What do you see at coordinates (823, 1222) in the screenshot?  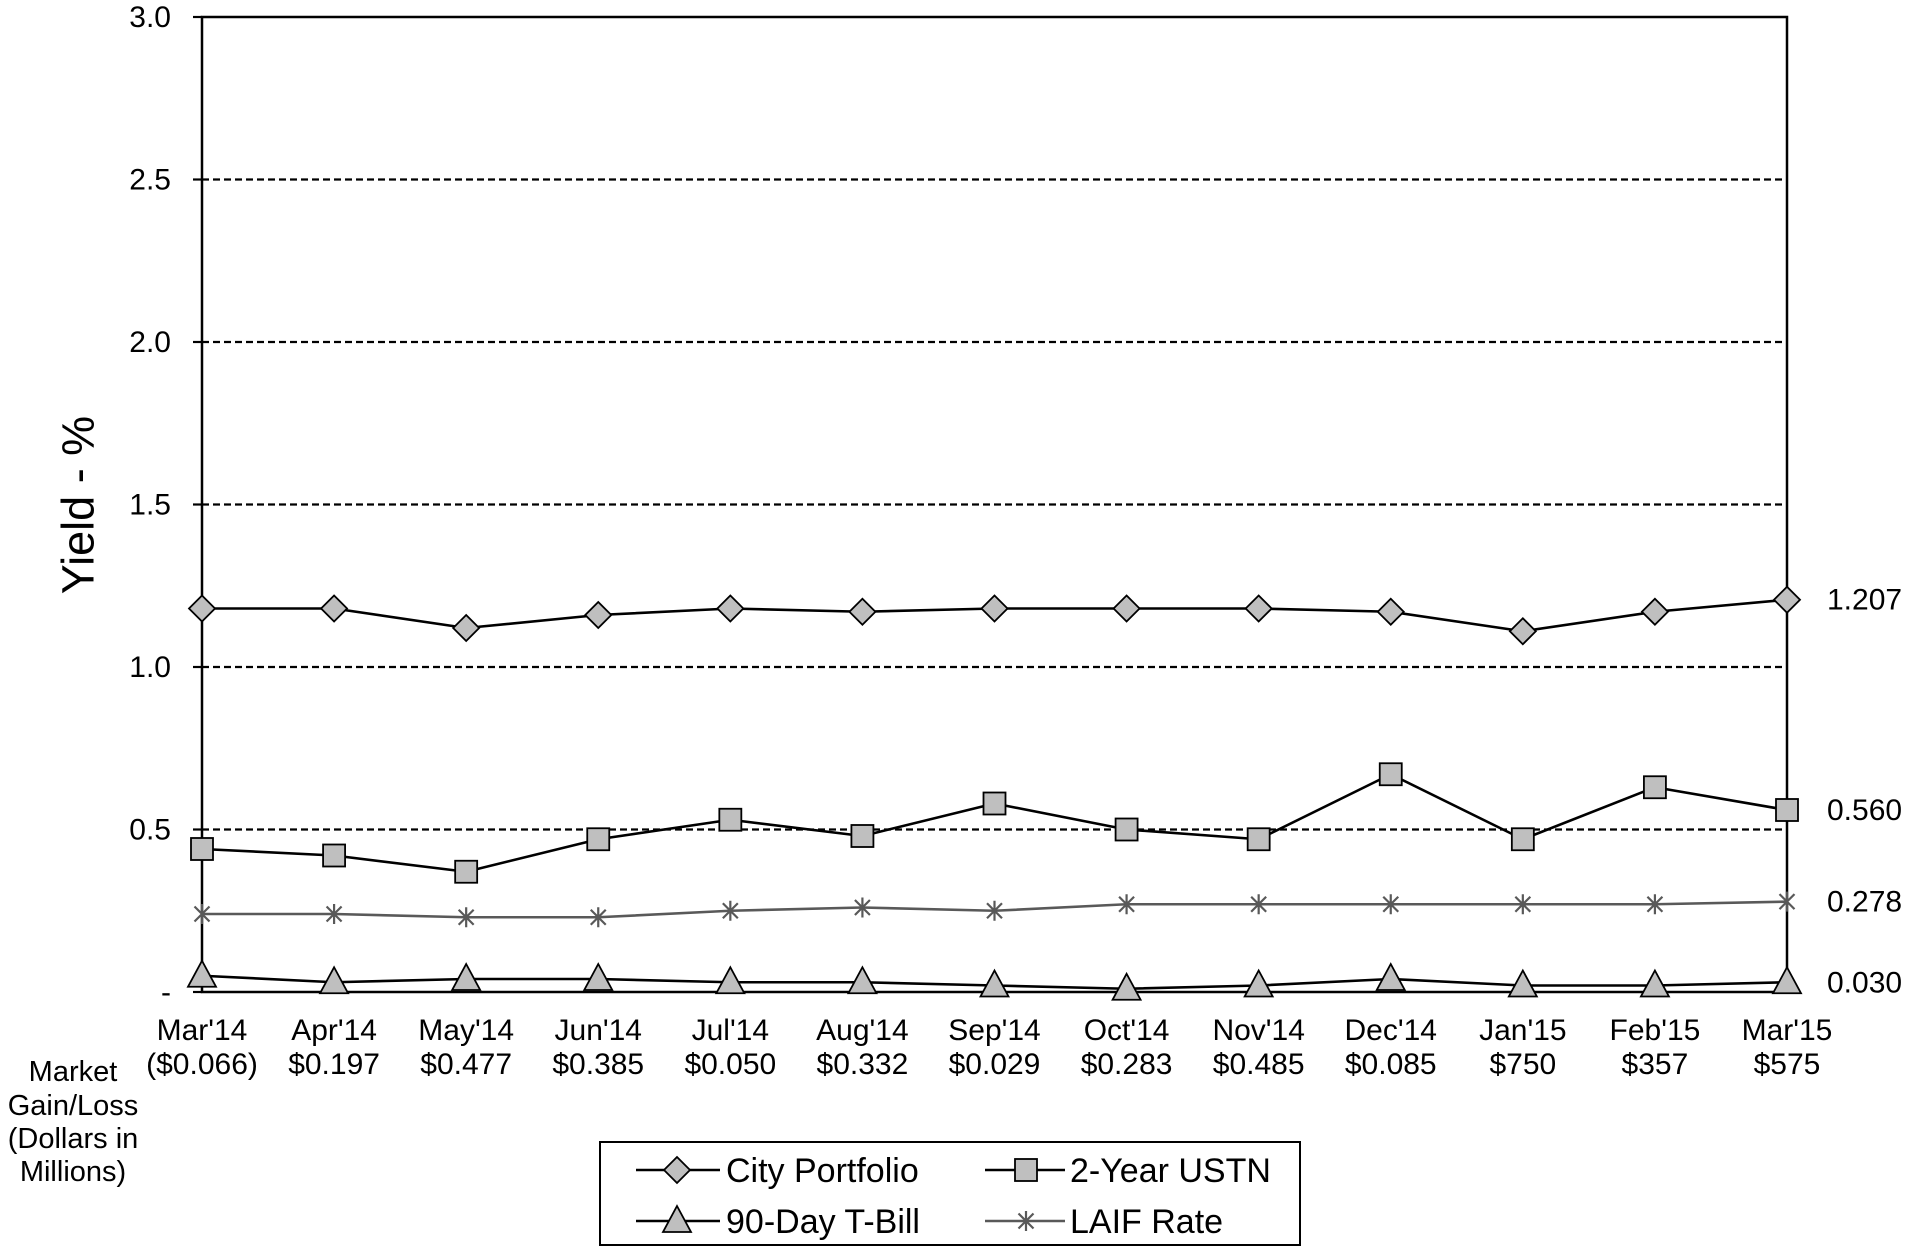 I see `legend-label: 90-Day T-Bill` at bounding box center [823, 1222].